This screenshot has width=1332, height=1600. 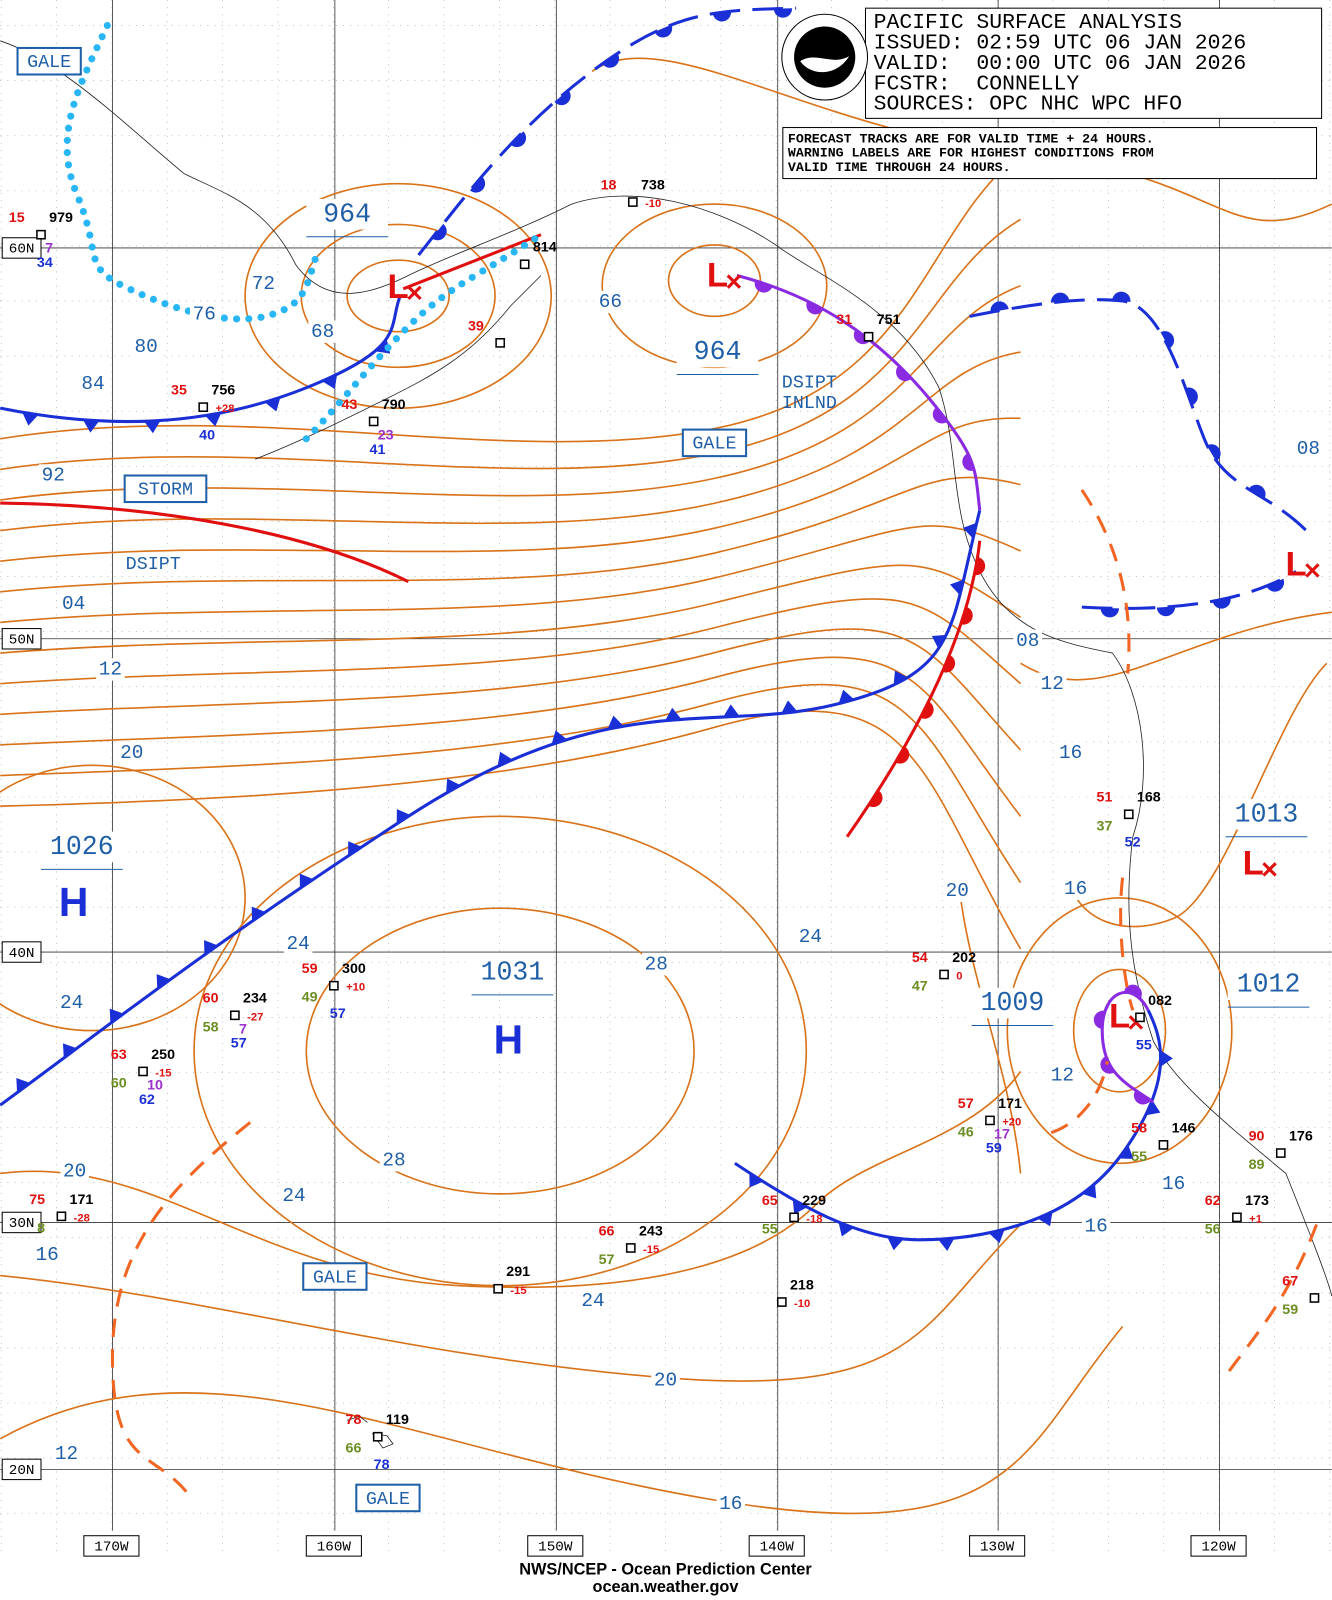 I want to click on pressure-label: 1009, so click(x=1013, y=1003).